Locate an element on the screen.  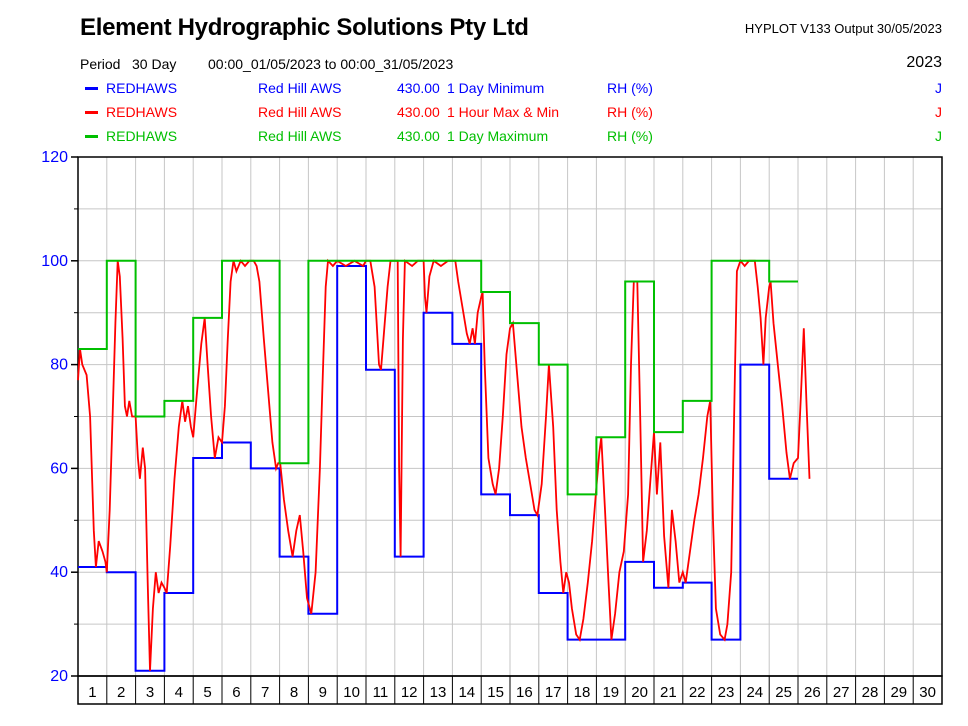
x-day-label: 2 is located at coordinates (121, 692).